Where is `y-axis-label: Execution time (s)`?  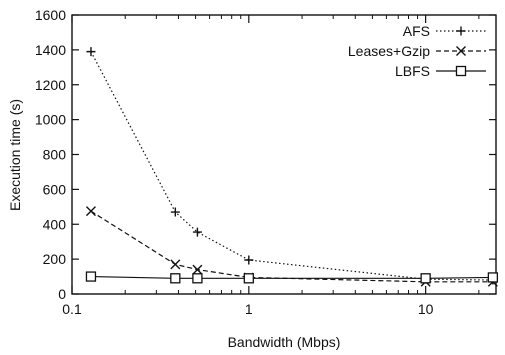 y-axis-label: Execution time (s) is located at coordinates (15, 155).